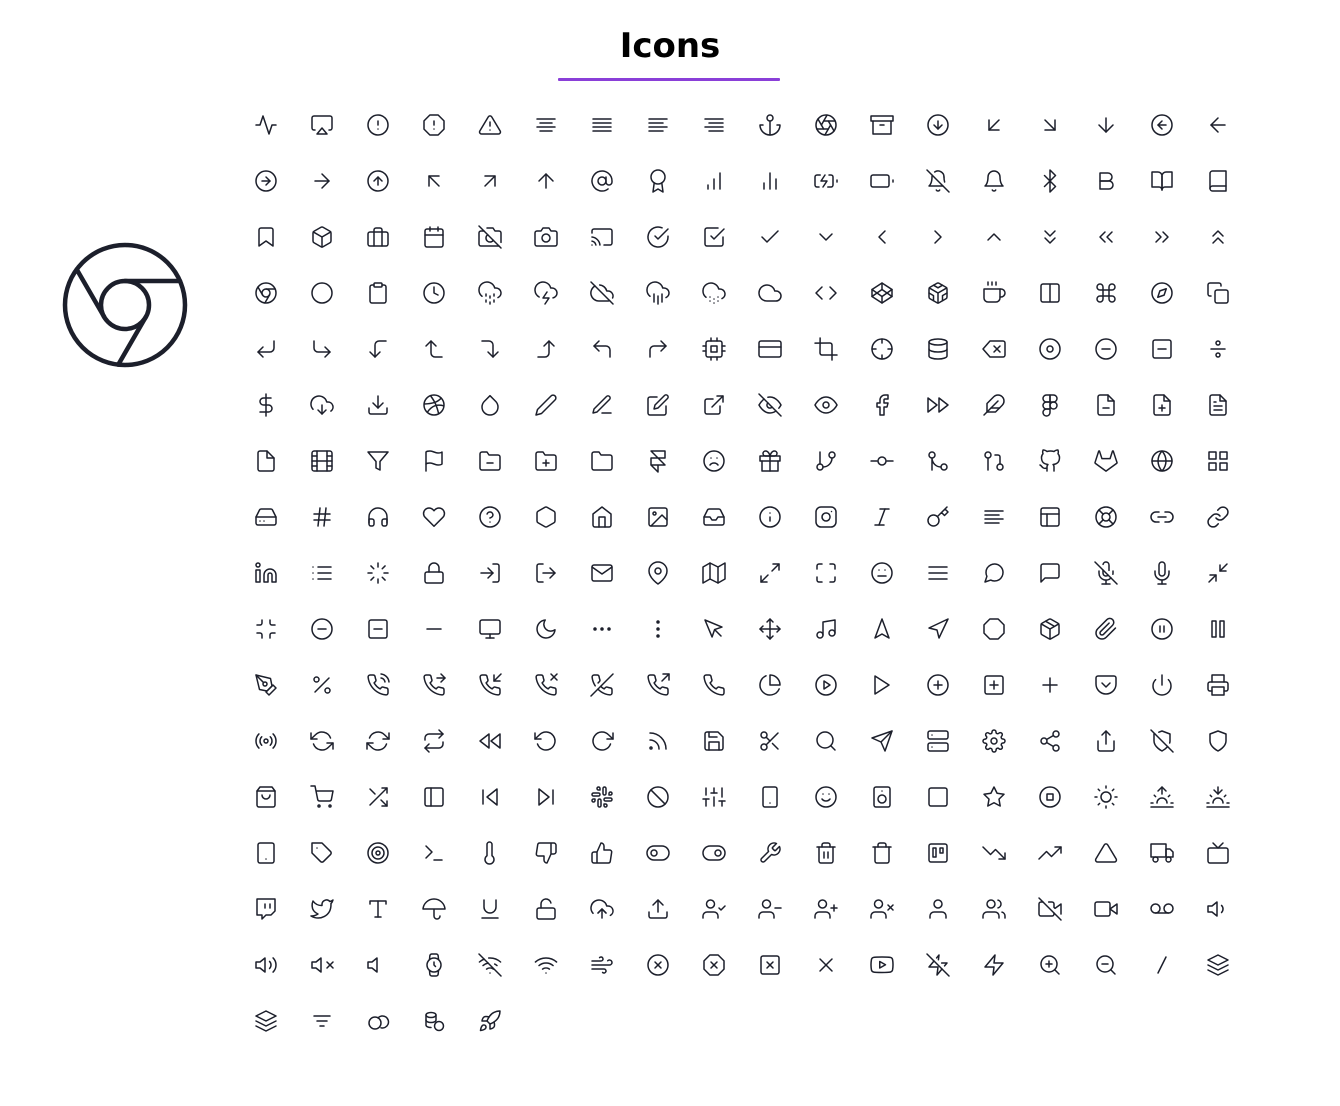  What do you see at coordinates (938, 293) in the screenshot?
I see `codesandbox-icon` at bounding box center [938, 293].